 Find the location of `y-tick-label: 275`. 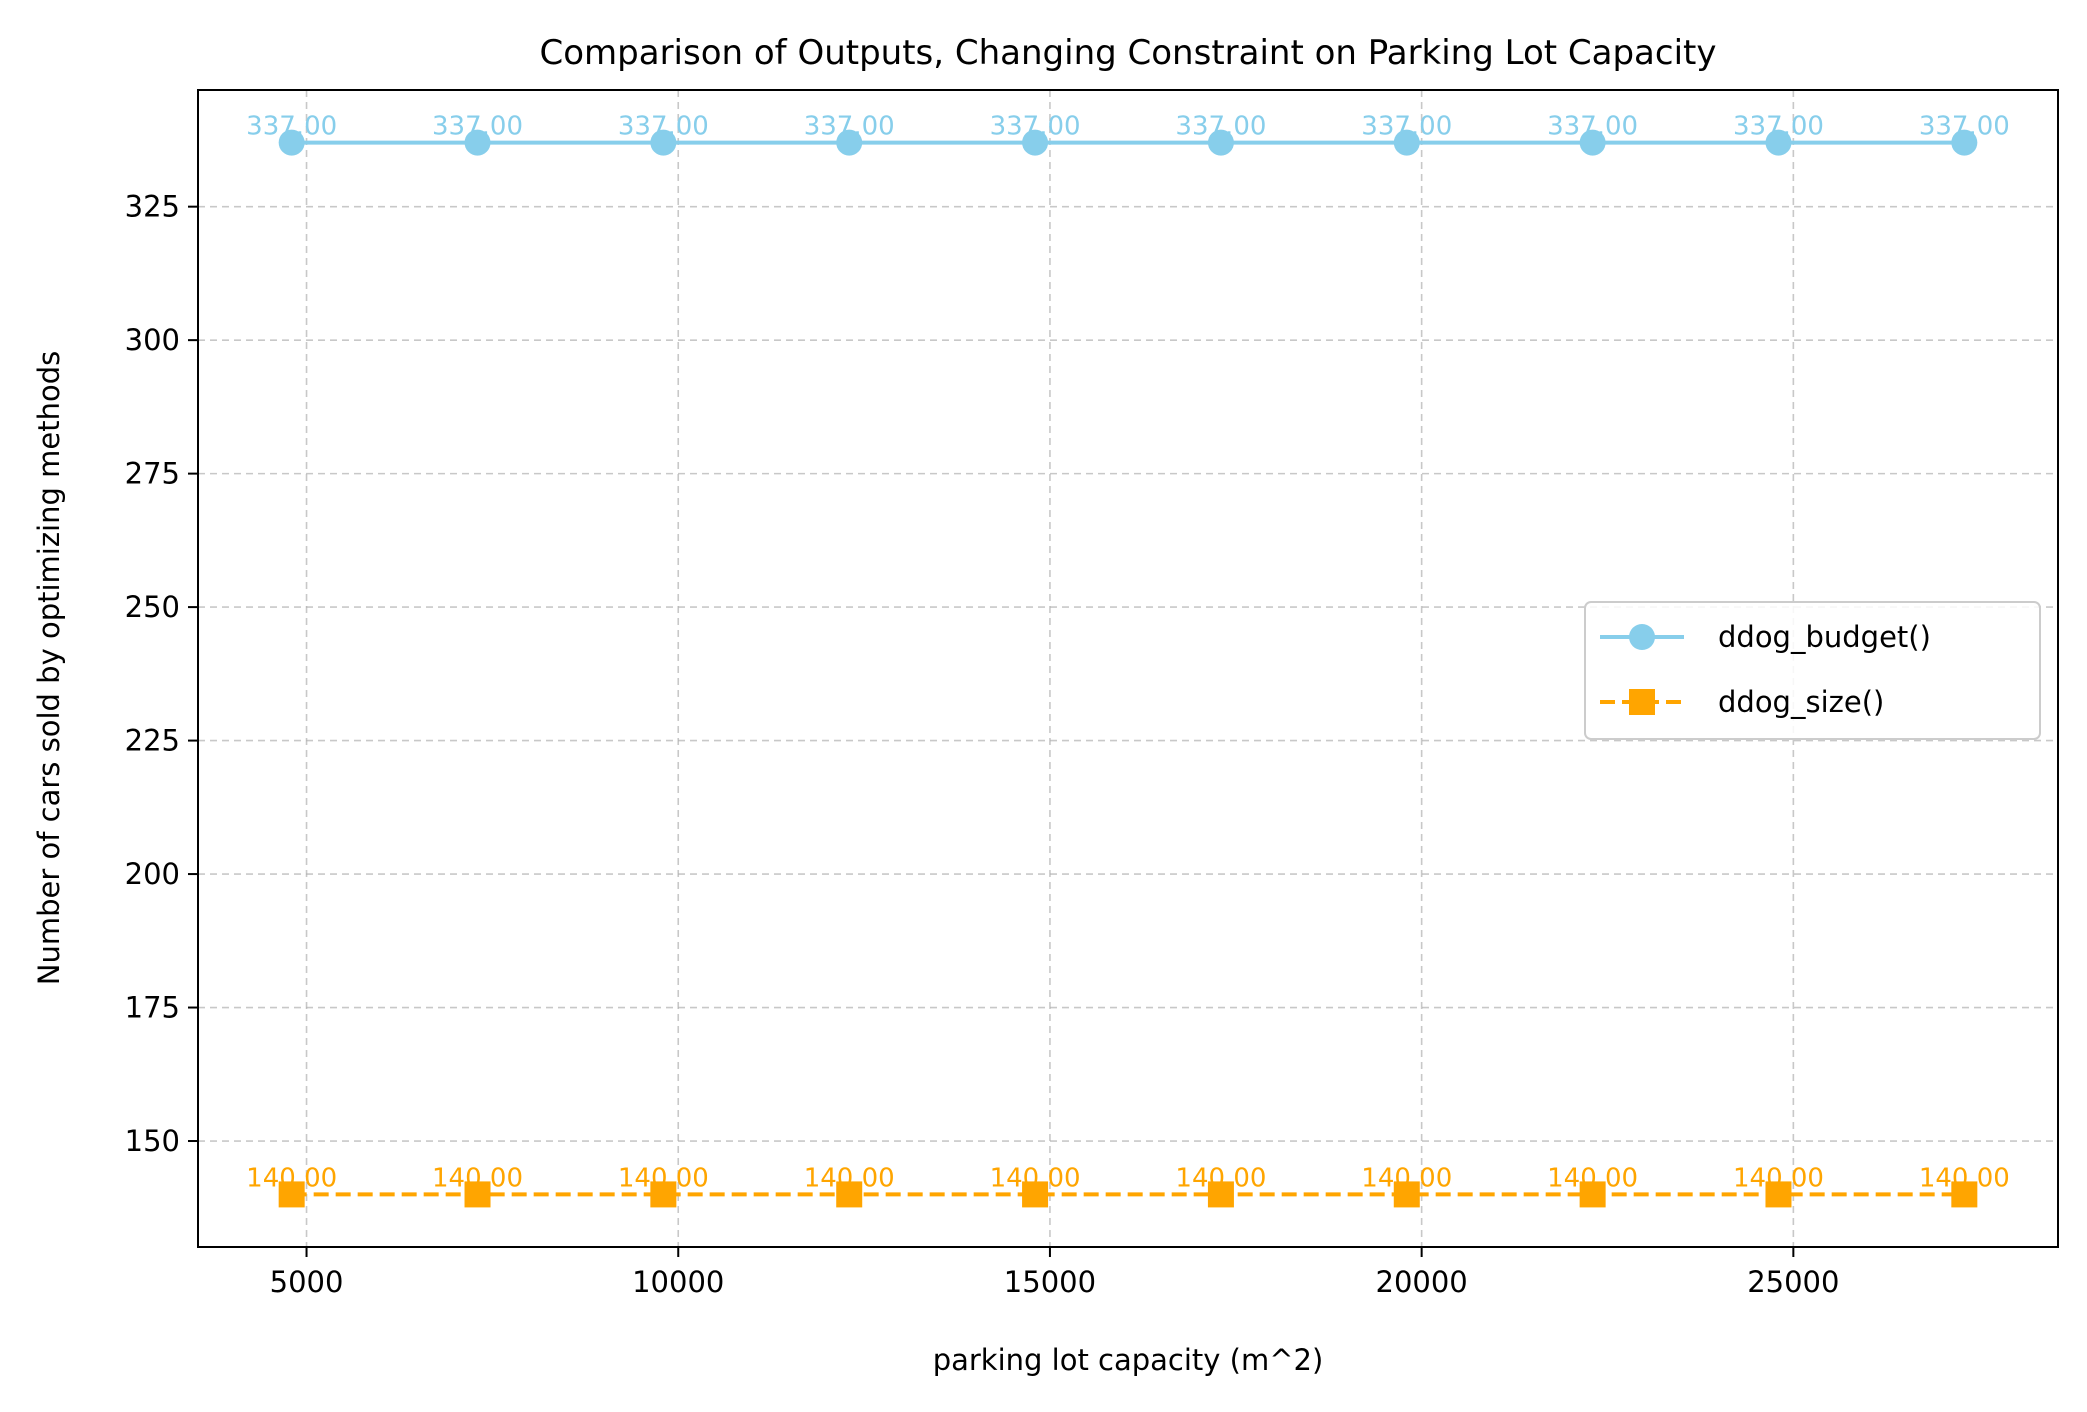

y-tick-label: 275 is located at coordinates (152, 474).